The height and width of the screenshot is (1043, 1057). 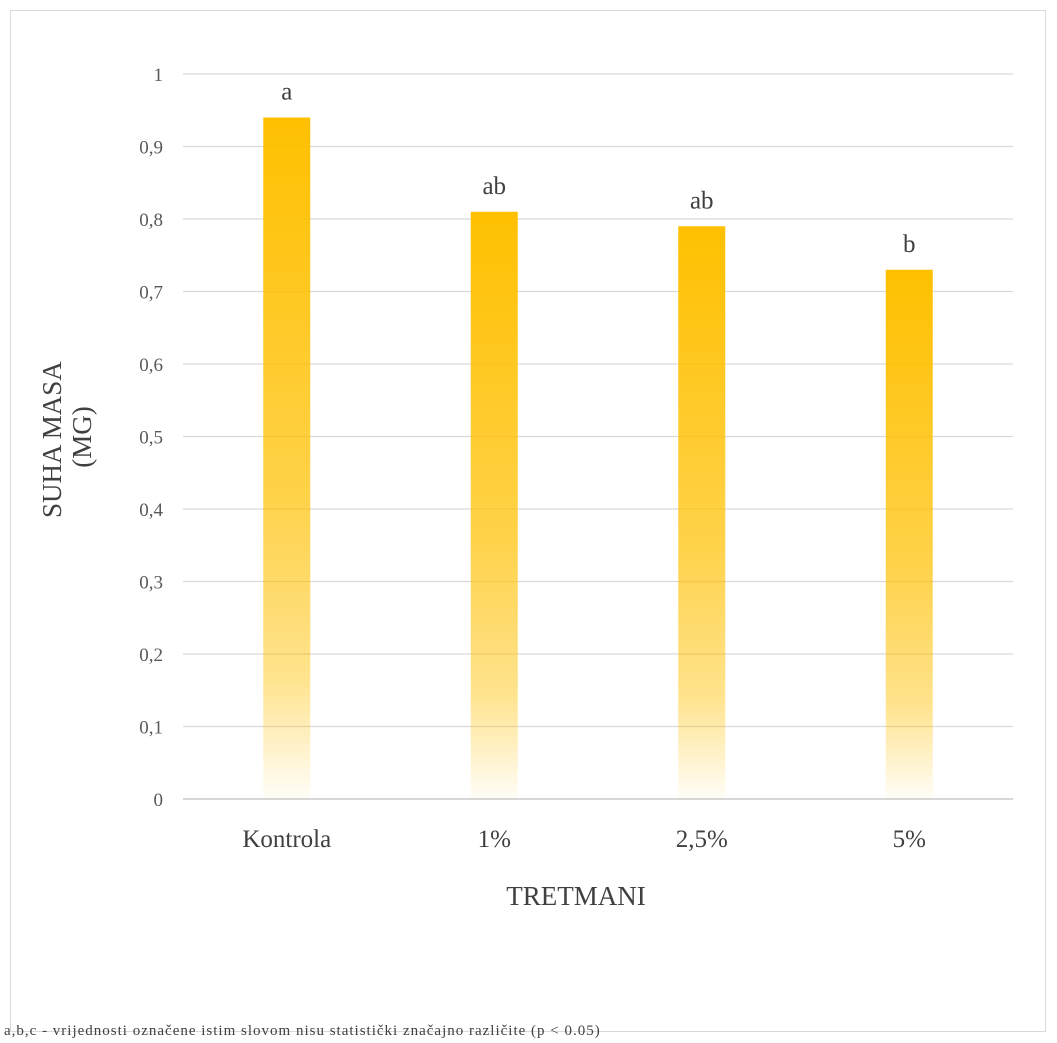 What do you see at coordinates (151, 728) in the screenshot?
I see `y-tick-label: 0,1` at bounding box center [151, 728].